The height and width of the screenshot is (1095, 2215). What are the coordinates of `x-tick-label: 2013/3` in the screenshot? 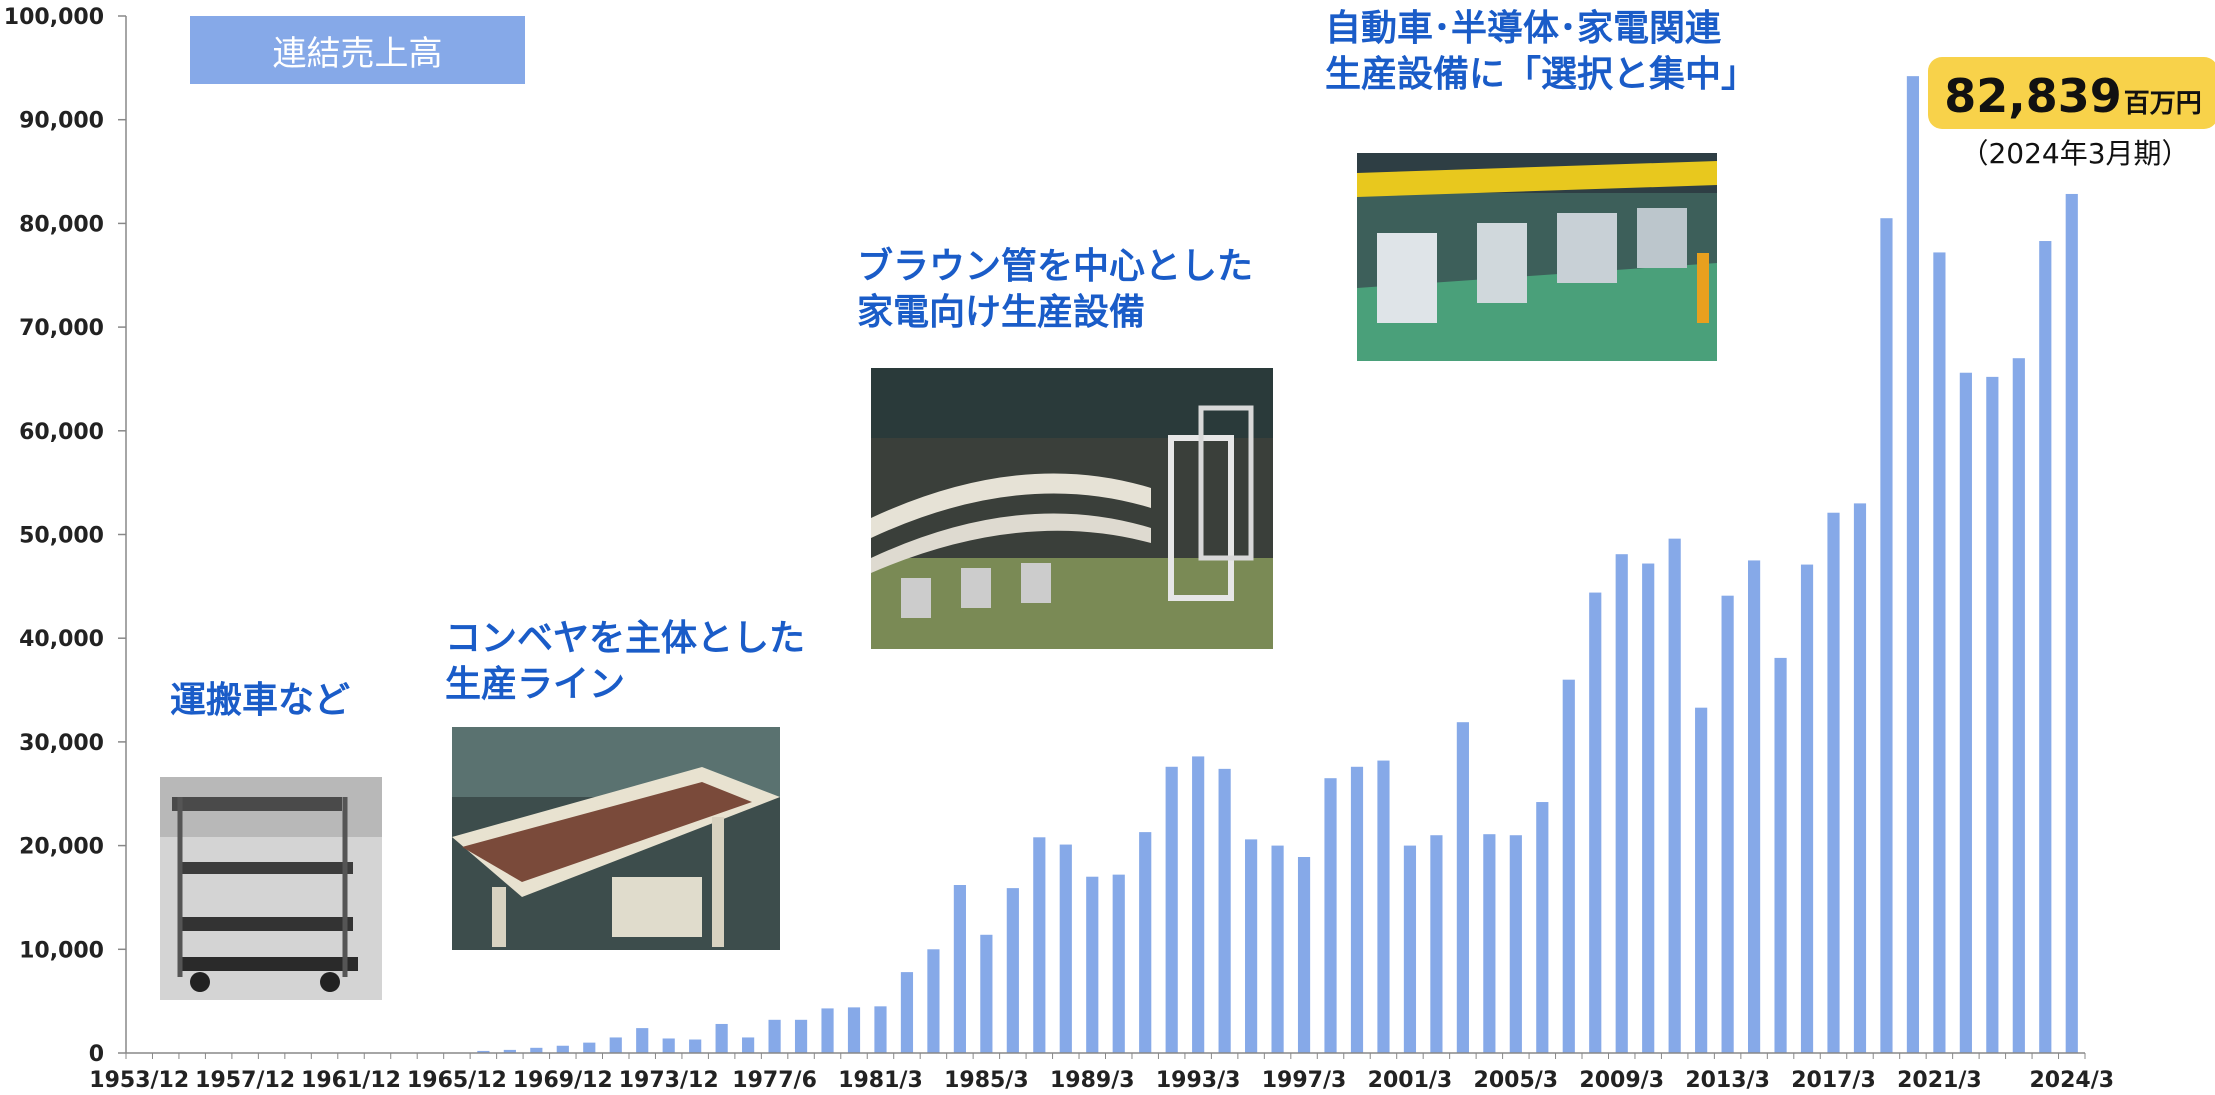 It's located at (1727, 1080).